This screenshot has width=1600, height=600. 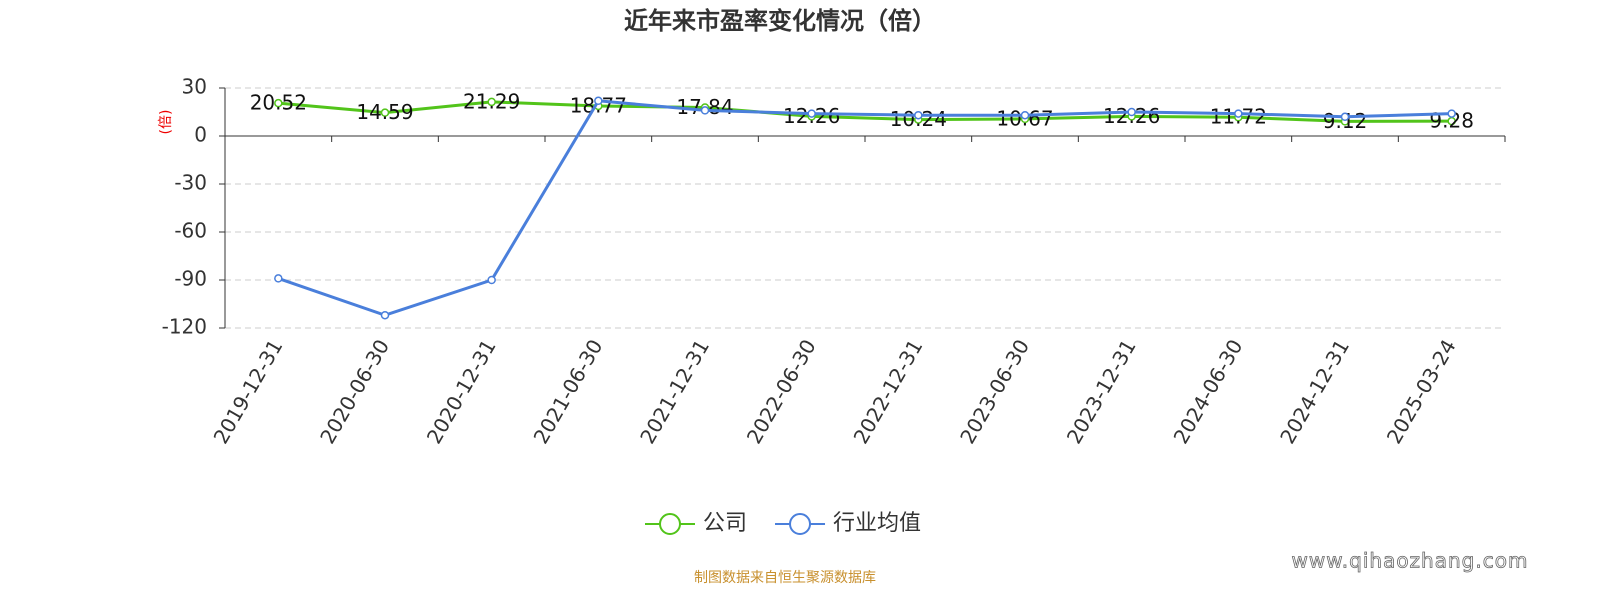 What do you see at coordinates (190, 183) in the screenshot?
I see `y-tick-label: -30` at bounding box center [190, 183].